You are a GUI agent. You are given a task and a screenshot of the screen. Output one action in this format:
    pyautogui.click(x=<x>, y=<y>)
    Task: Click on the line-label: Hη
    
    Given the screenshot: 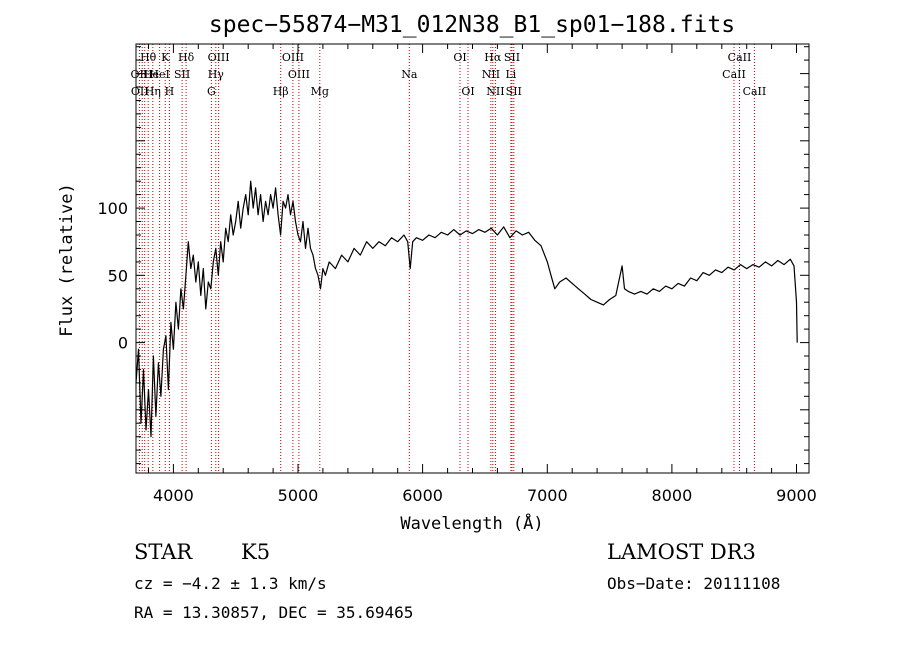 What is the action you would take?
    pyautogui.click(x=153, y=91)
    